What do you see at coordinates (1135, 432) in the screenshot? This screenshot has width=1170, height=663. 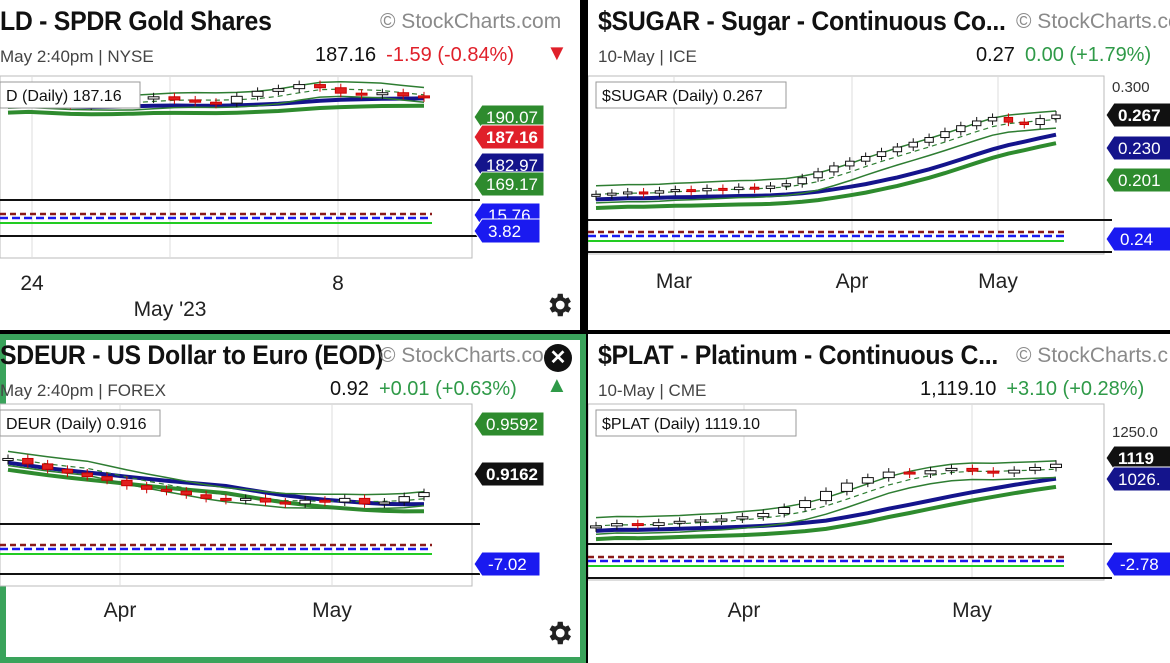 I see `axis-tick-label: 1250.0` at bounding box center [1135, 432].